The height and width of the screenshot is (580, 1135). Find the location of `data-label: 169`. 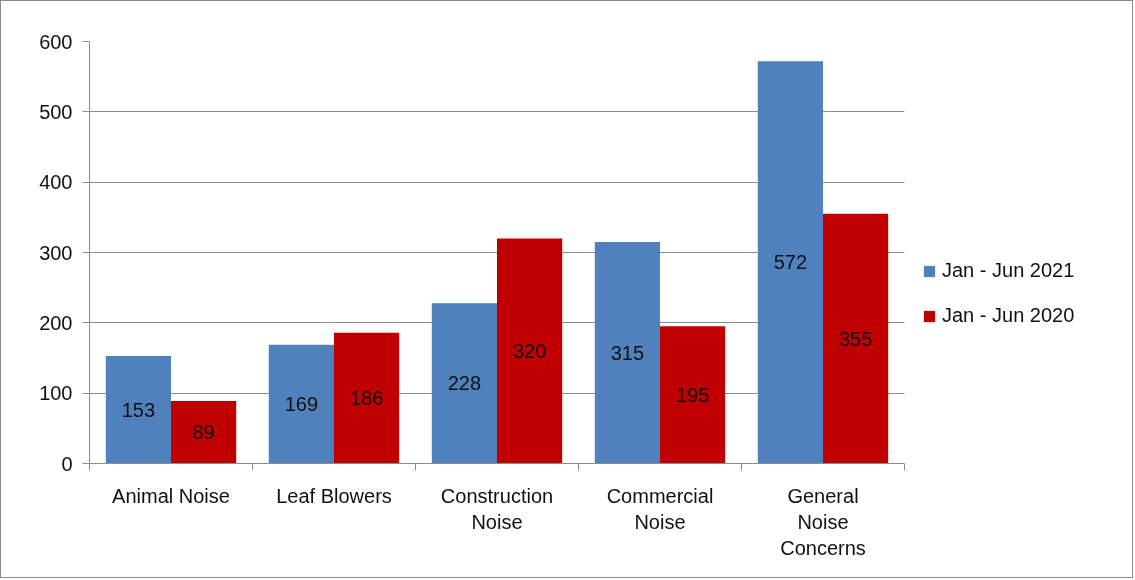

data-label: 169 is located at coordinates (301, 404).